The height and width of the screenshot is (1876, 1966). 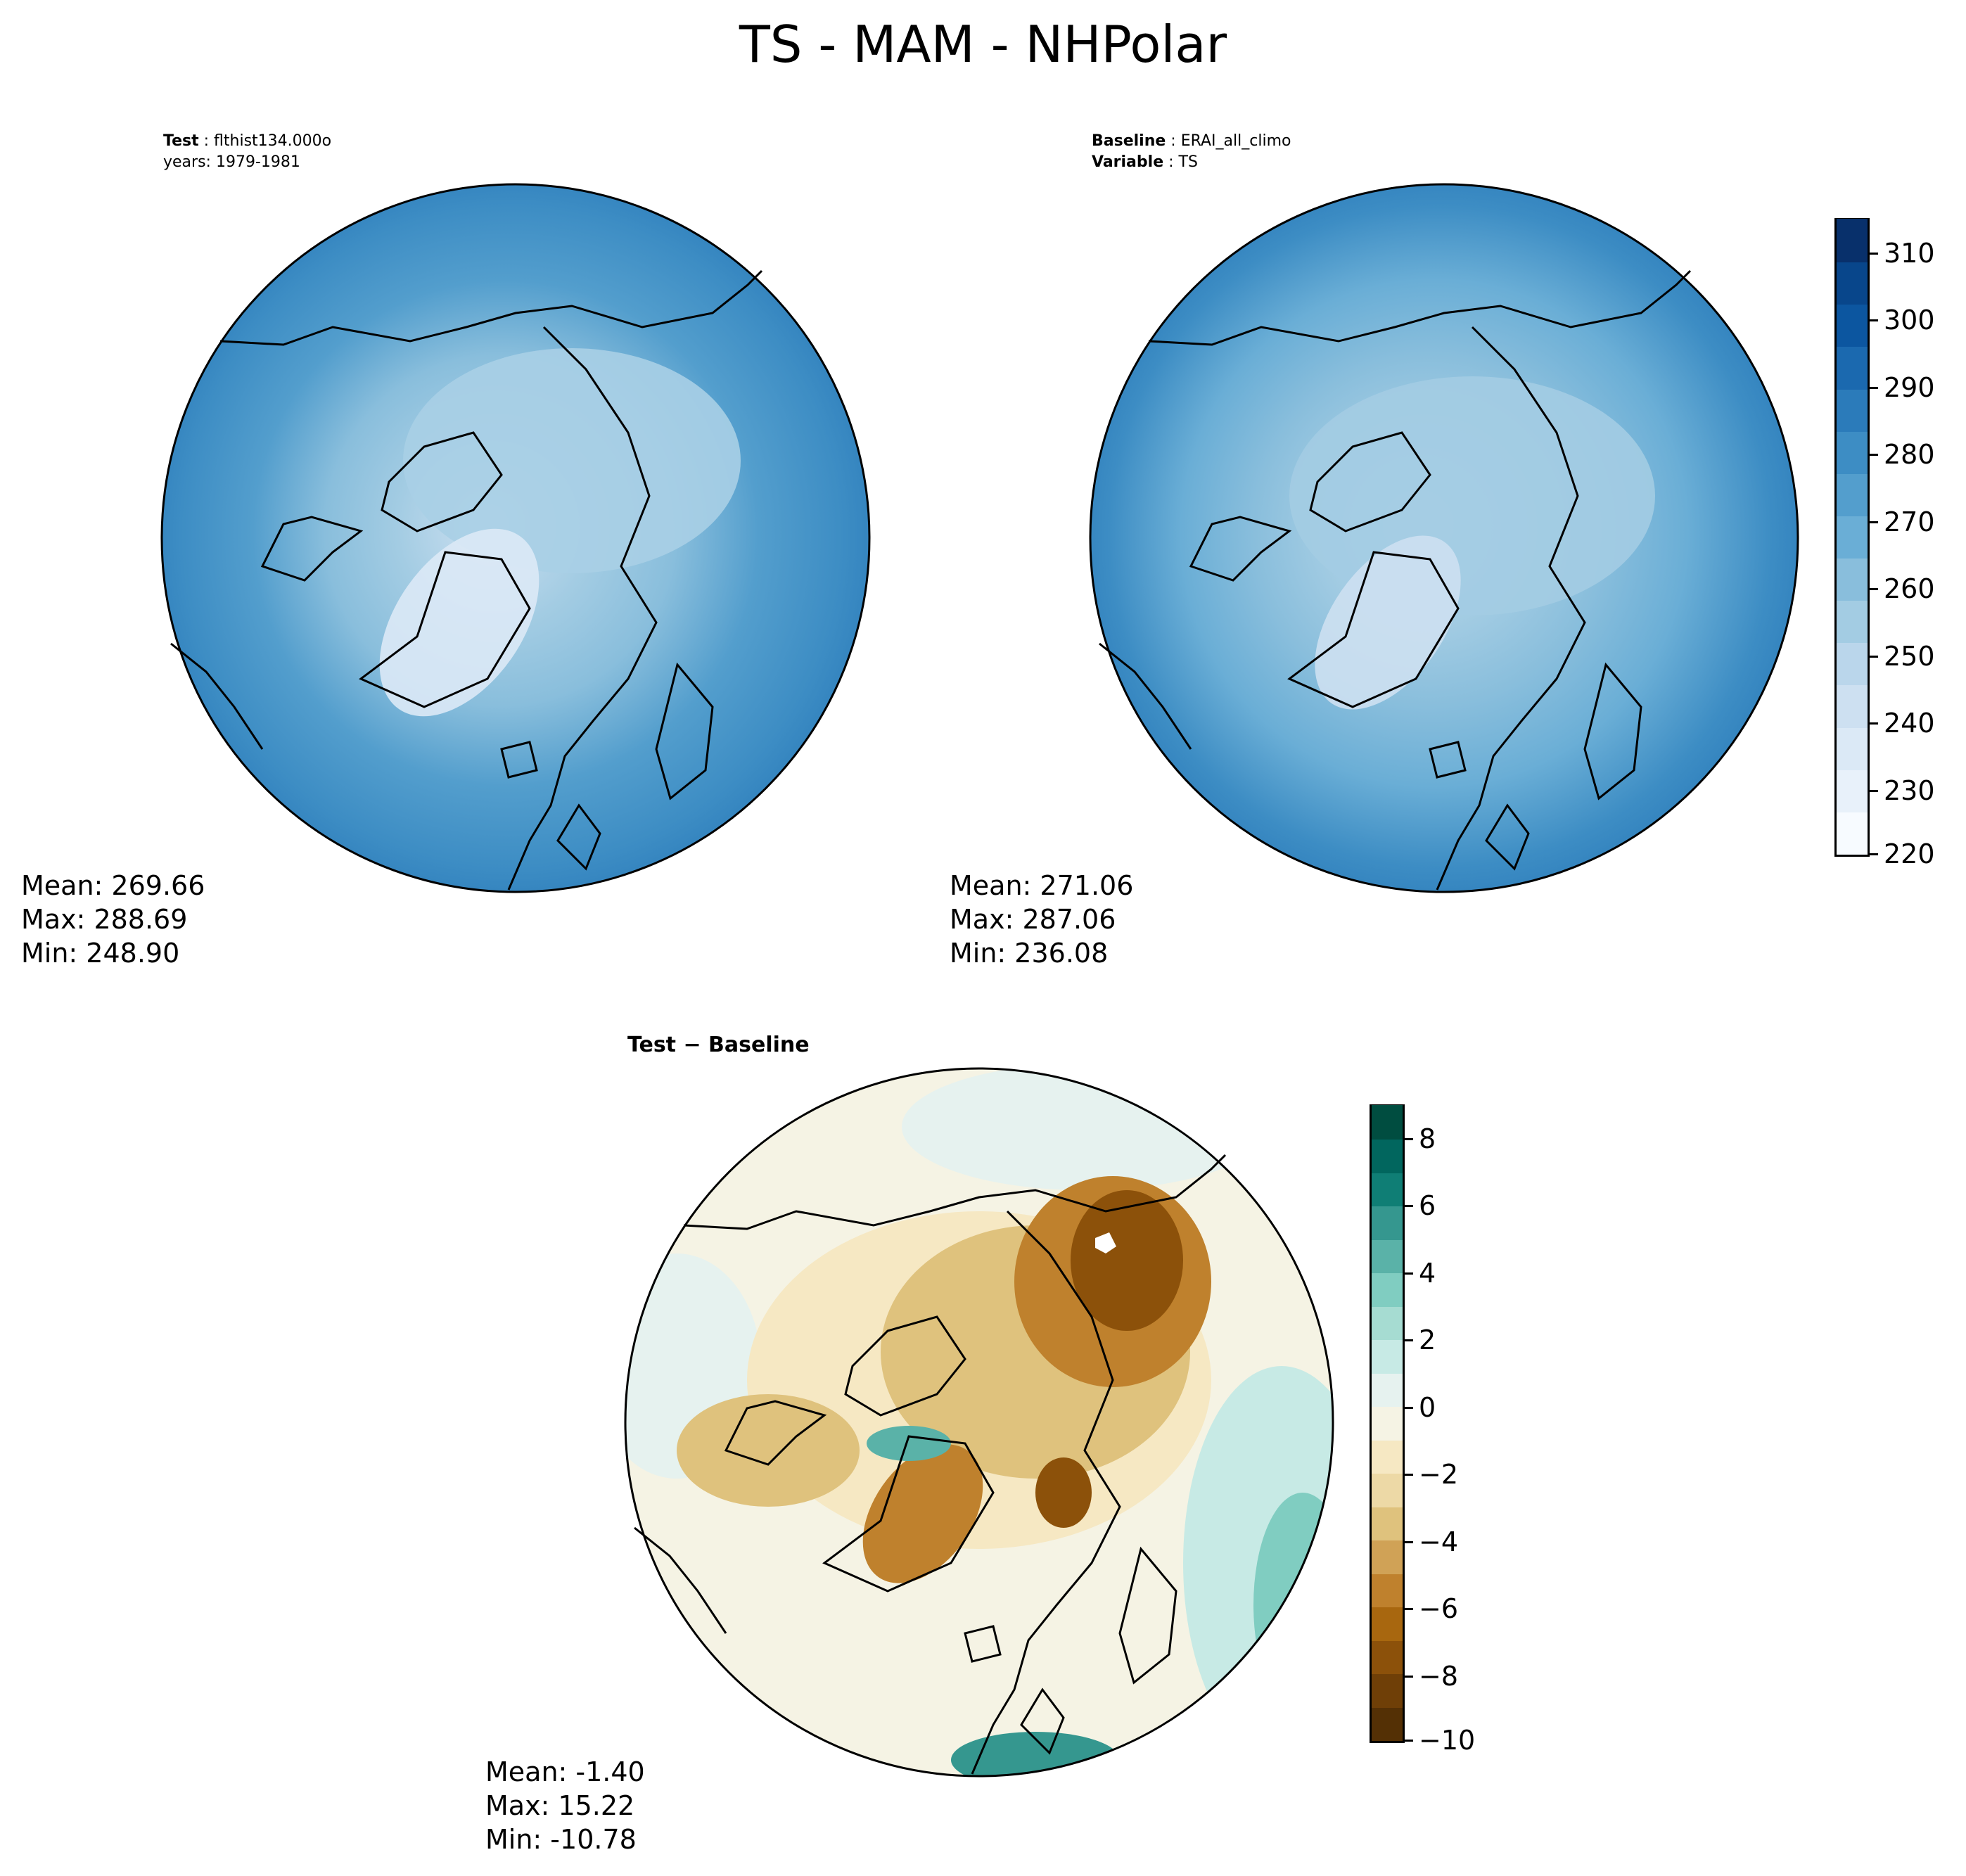 I want to click on test-map-border, so click(x=515, y=538).